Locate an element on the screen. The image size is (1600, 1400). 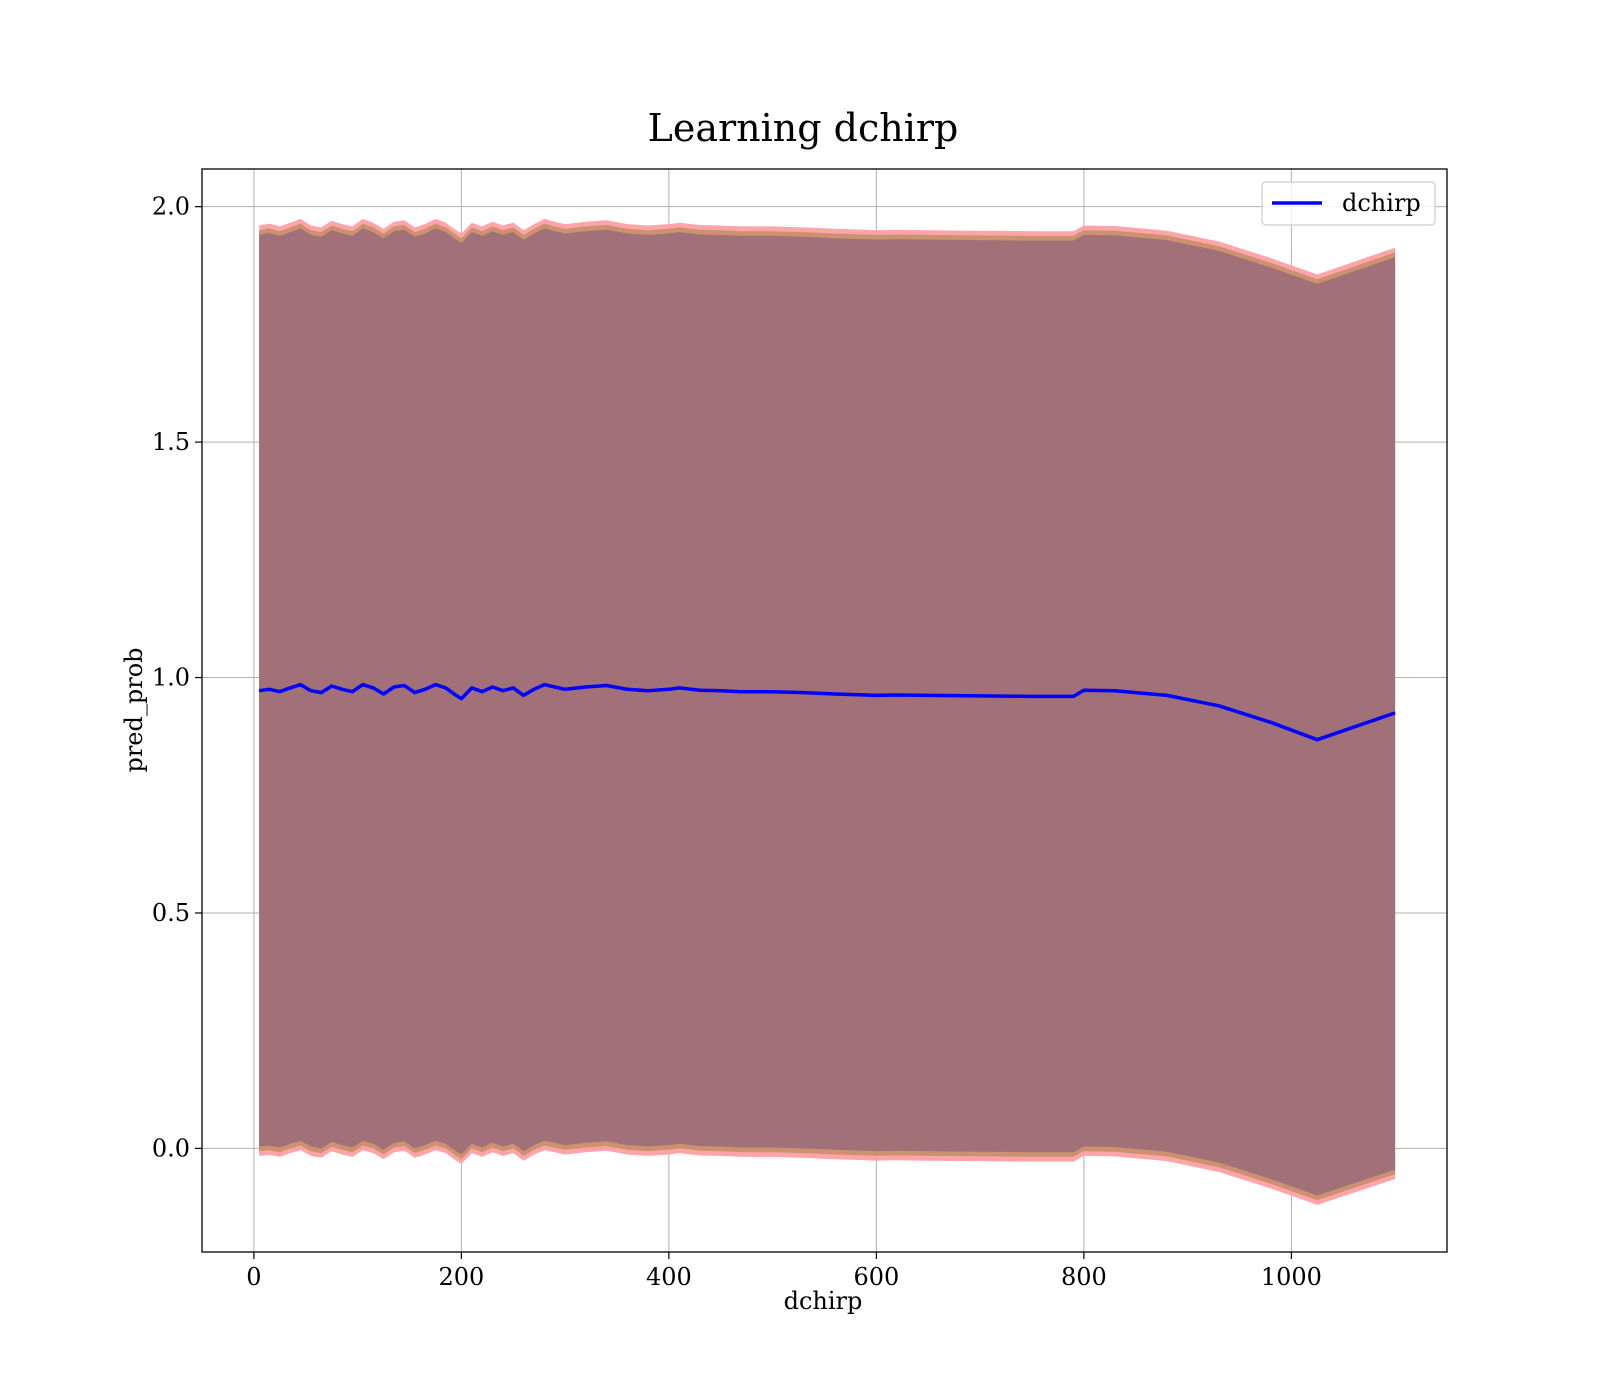
x-tick-label: 0 is located at coordinates (253, 1277).